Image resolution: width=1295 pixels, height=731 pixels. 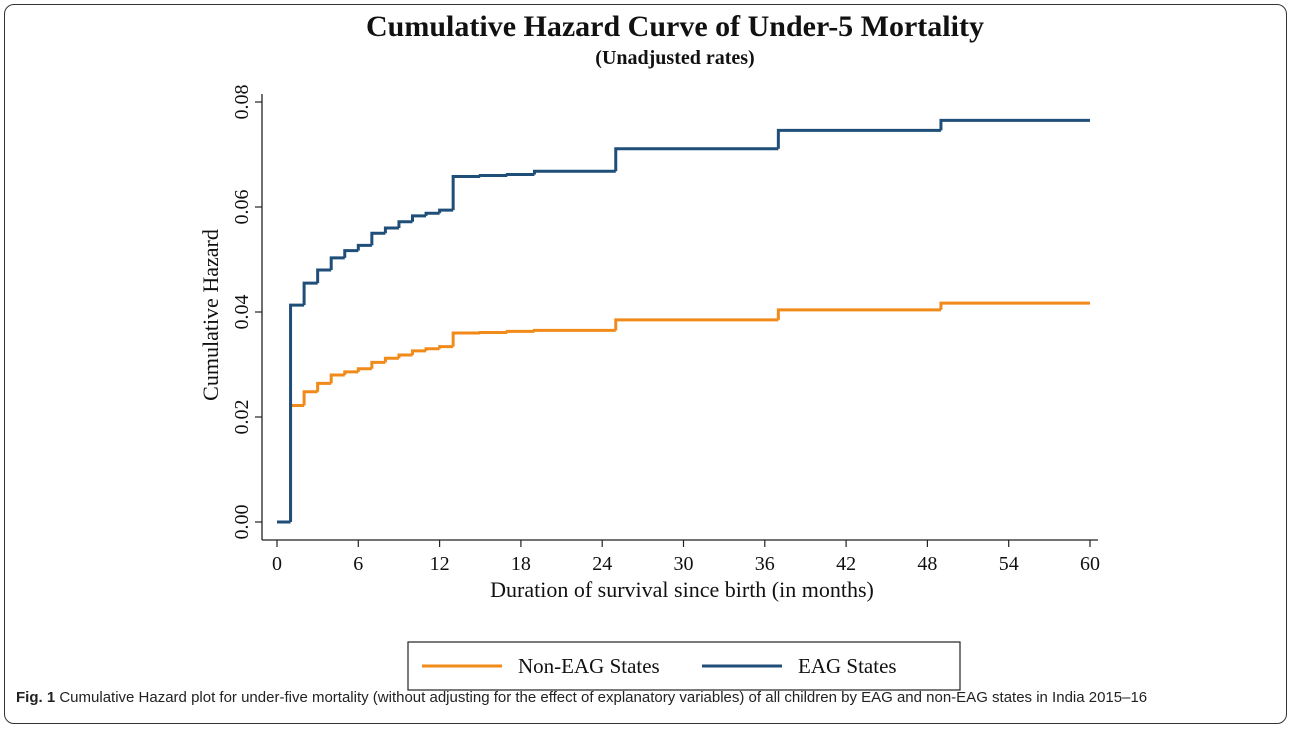 What do you see at coordinates (674, 58) in the screenshot?
I see `chart-subtitle: (Unadjusted rates)` at bounding box center [674, 58].